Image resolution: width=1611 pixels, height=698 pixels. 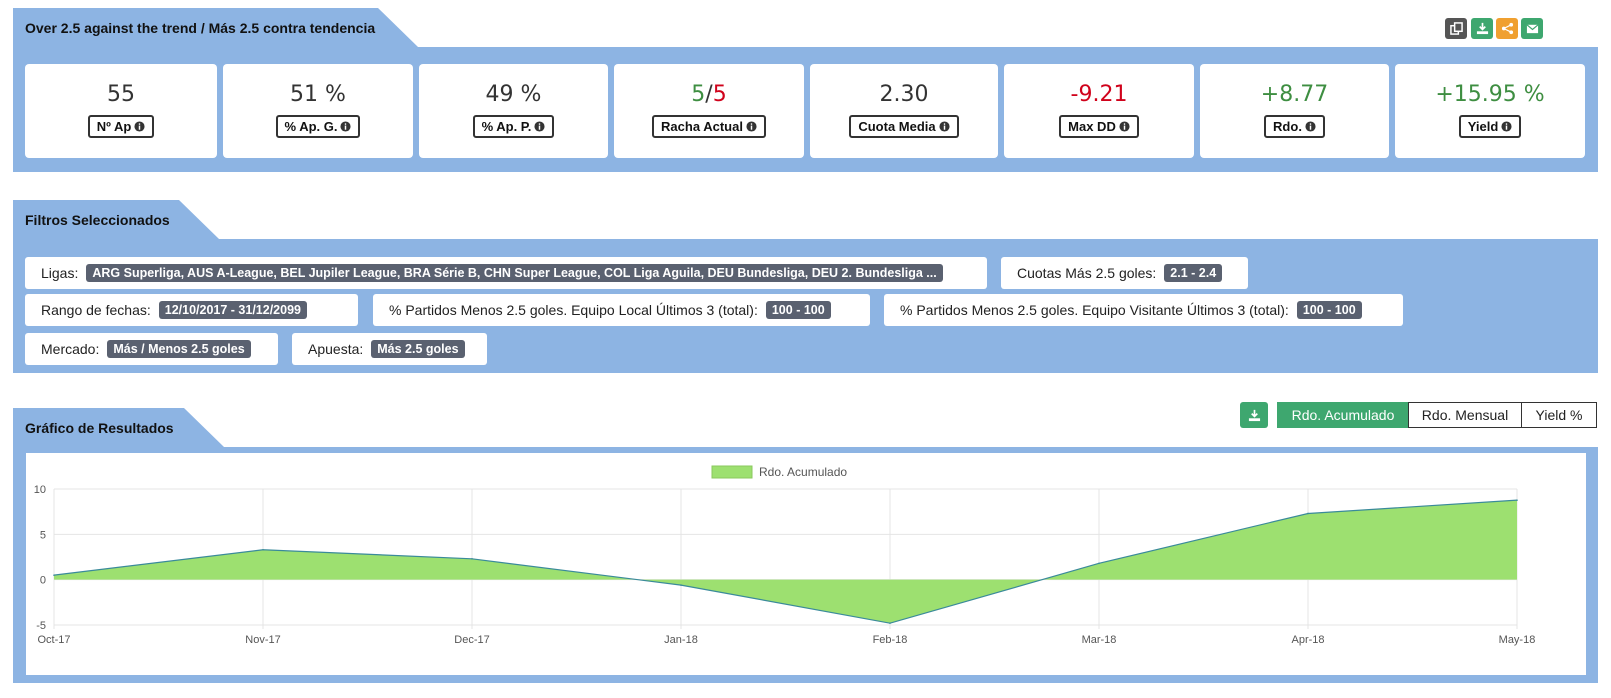 What do you see at coordinates (1490, 111) in the screenshot?
I see `stat-card-yield: +15.95 % Yield` at bounding box center [1490, 111].